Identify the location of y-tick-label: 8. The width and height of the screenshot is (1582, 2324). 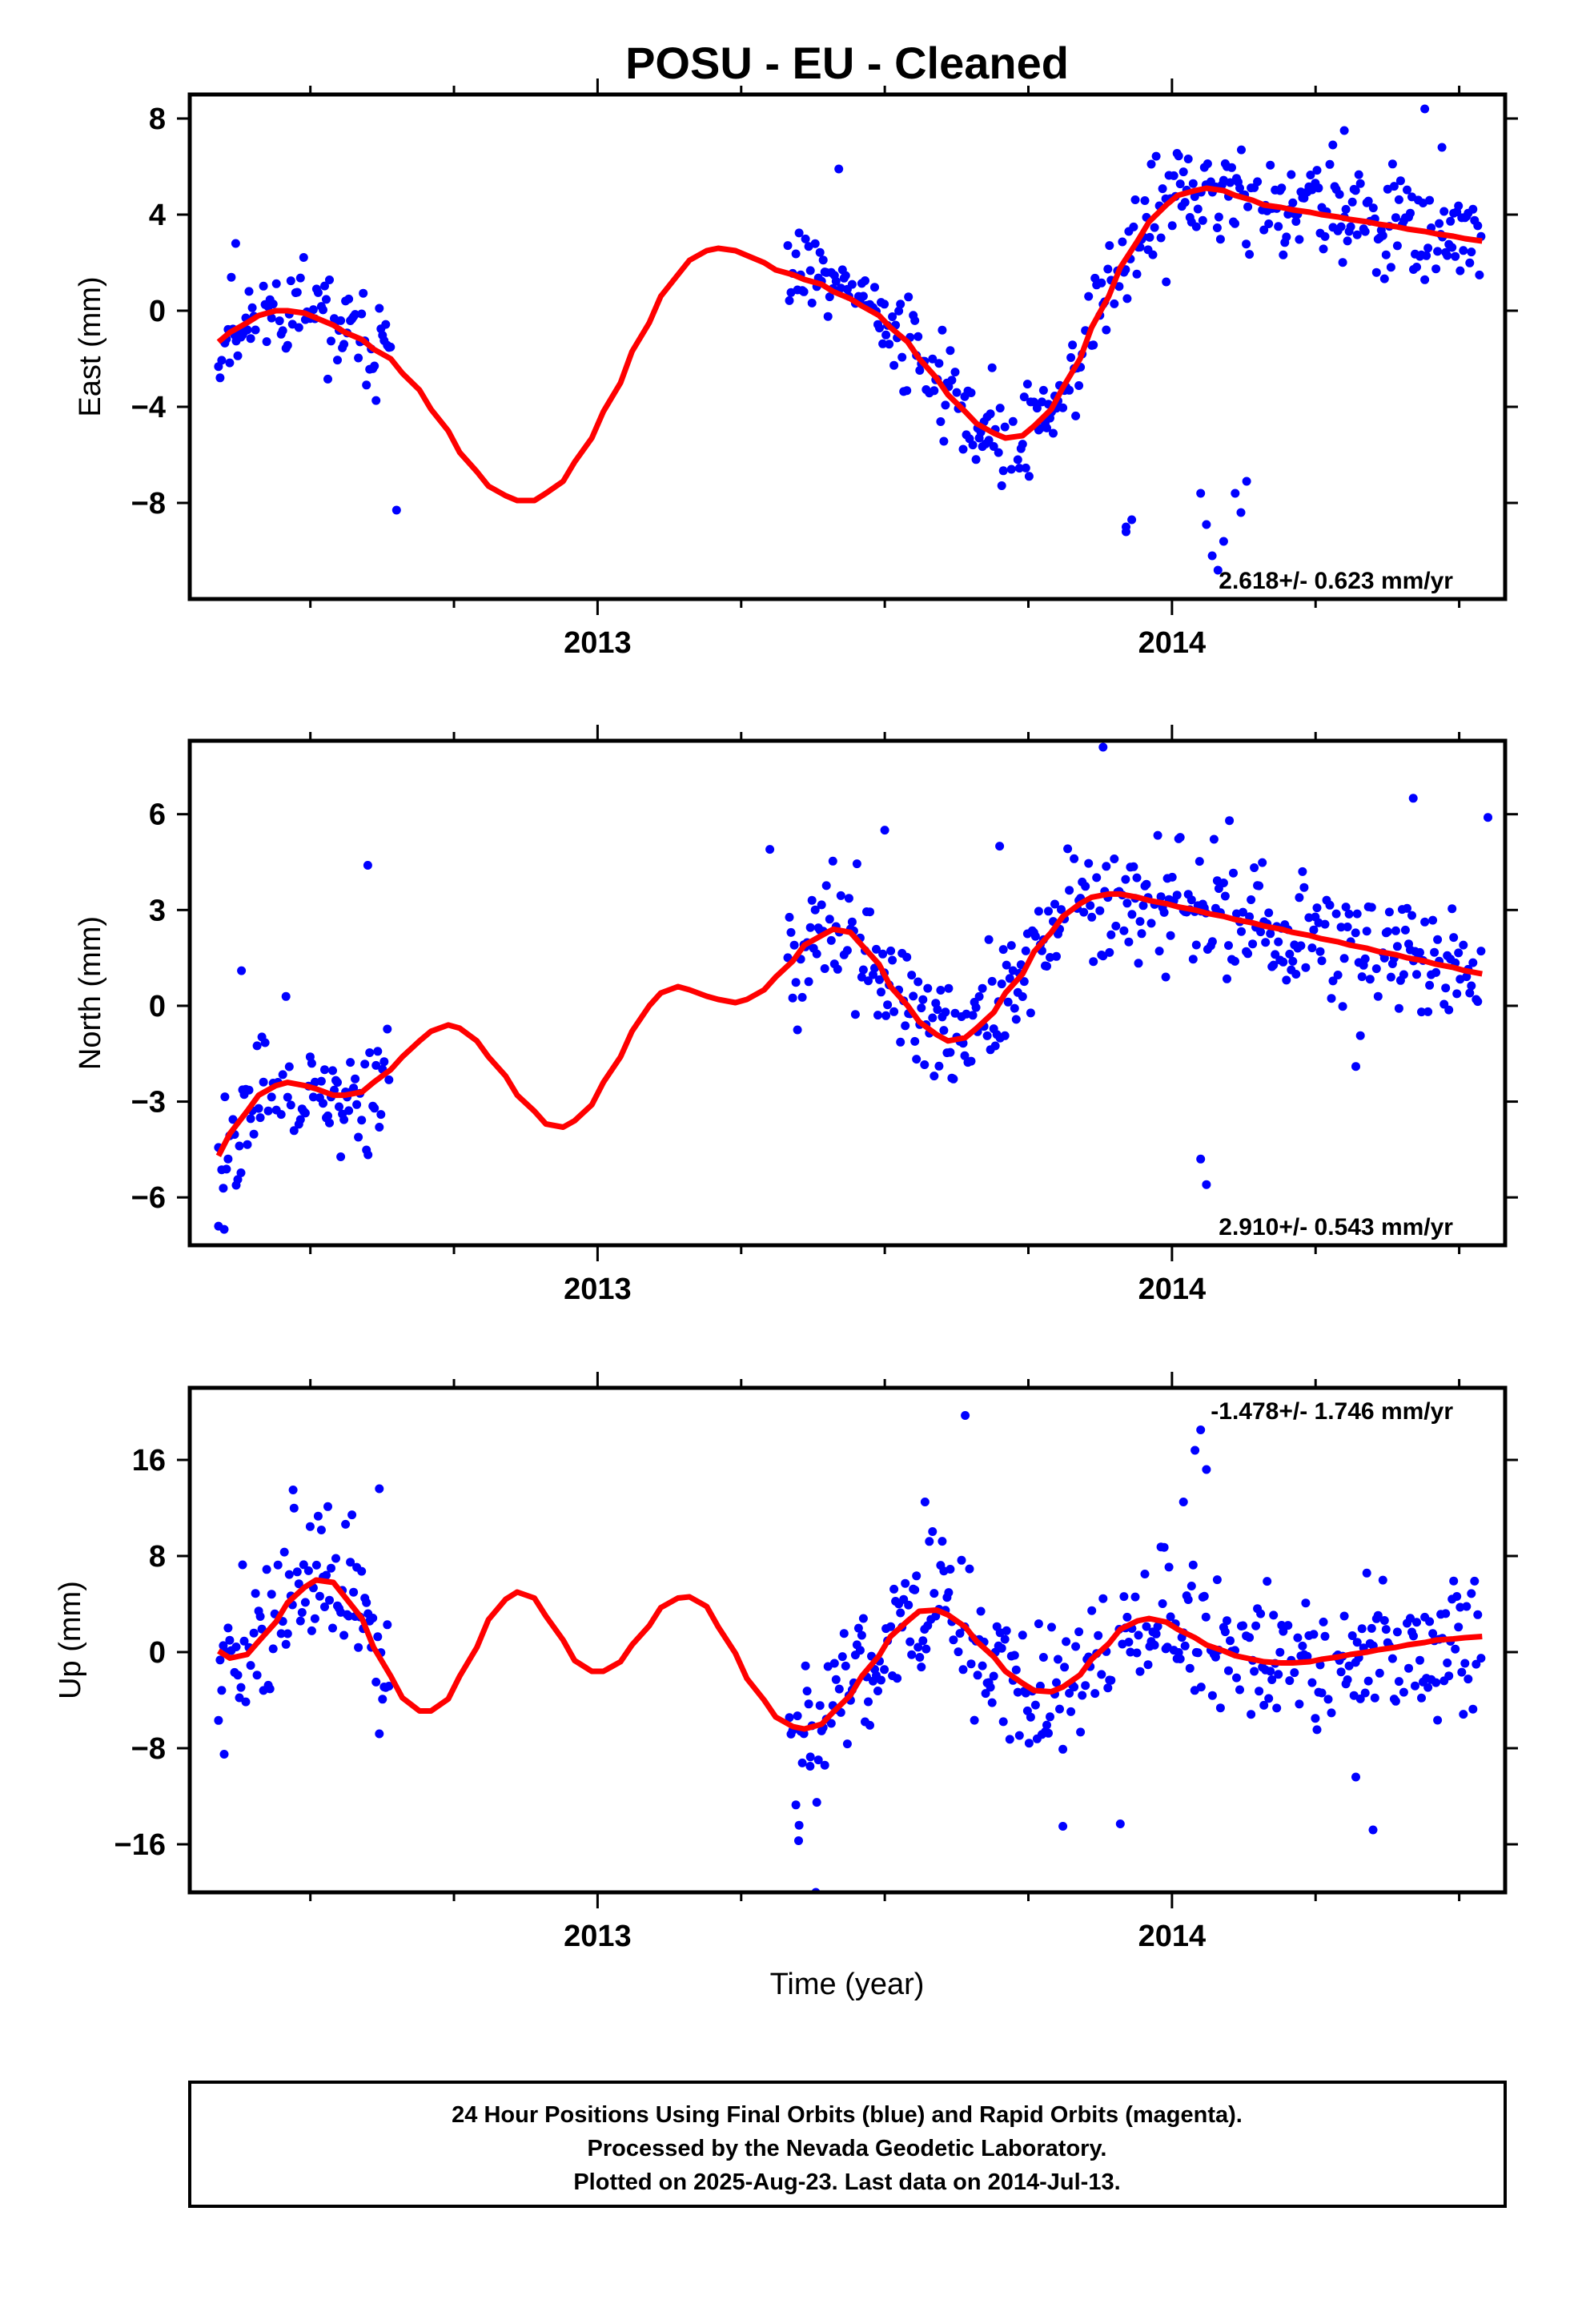
(157, 1557).